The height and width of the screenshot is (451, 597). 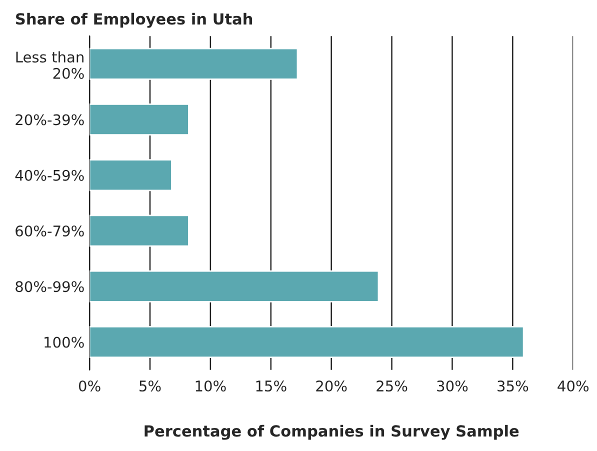 What do you see at coordinates (50, 120) in the screenshot?
I see `y-tick-label: 20%-39%` at bounding box center [50, 120].